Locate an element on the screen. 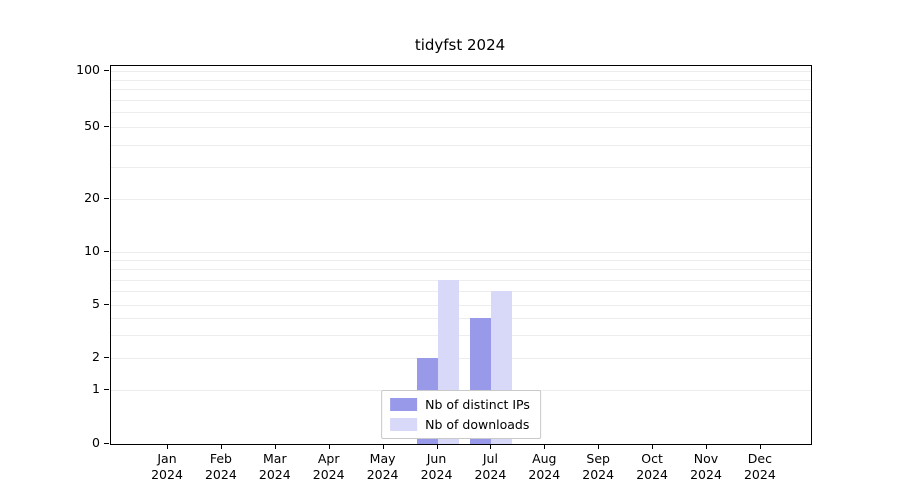  legend-label-downloads: Nb of downloads is located at coordinates (477, 424).